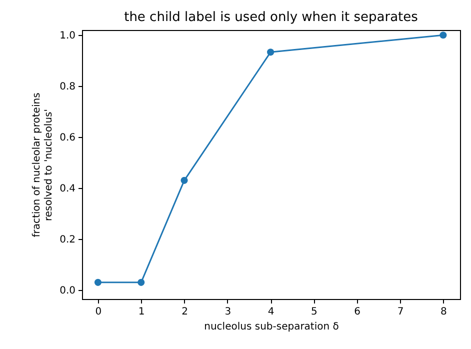 The height and width of the screenshot is (349, 471). I want to click on x-tick-label: 3, so click(228, 312).